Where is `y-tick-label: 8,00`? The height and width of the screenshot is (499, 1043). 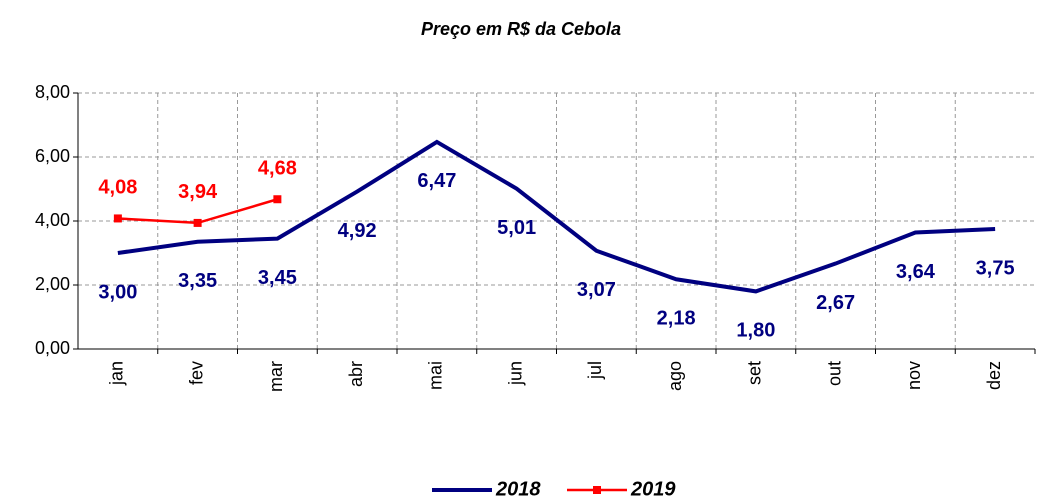 y-tick-label: 8,00 is located at coordinates (52, 92).